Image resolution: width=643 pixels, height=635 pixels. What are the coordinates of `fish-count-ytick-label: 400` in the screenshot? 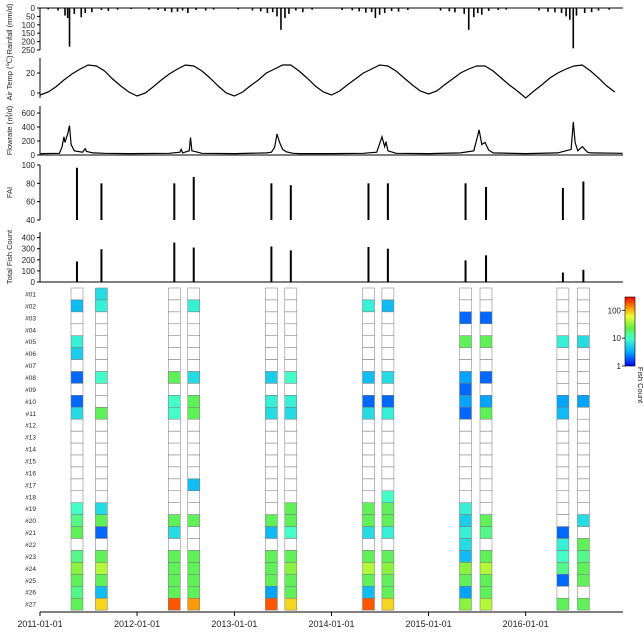 It's located at (29, 238).